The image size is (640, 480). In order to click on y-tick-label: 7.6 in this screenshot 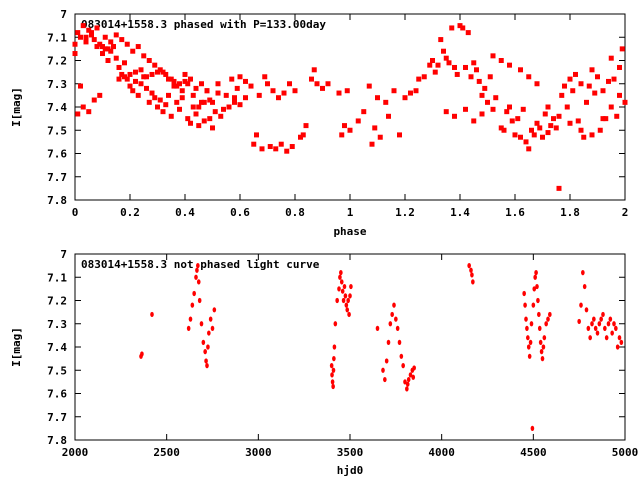, I will do `click(57, 154)`.